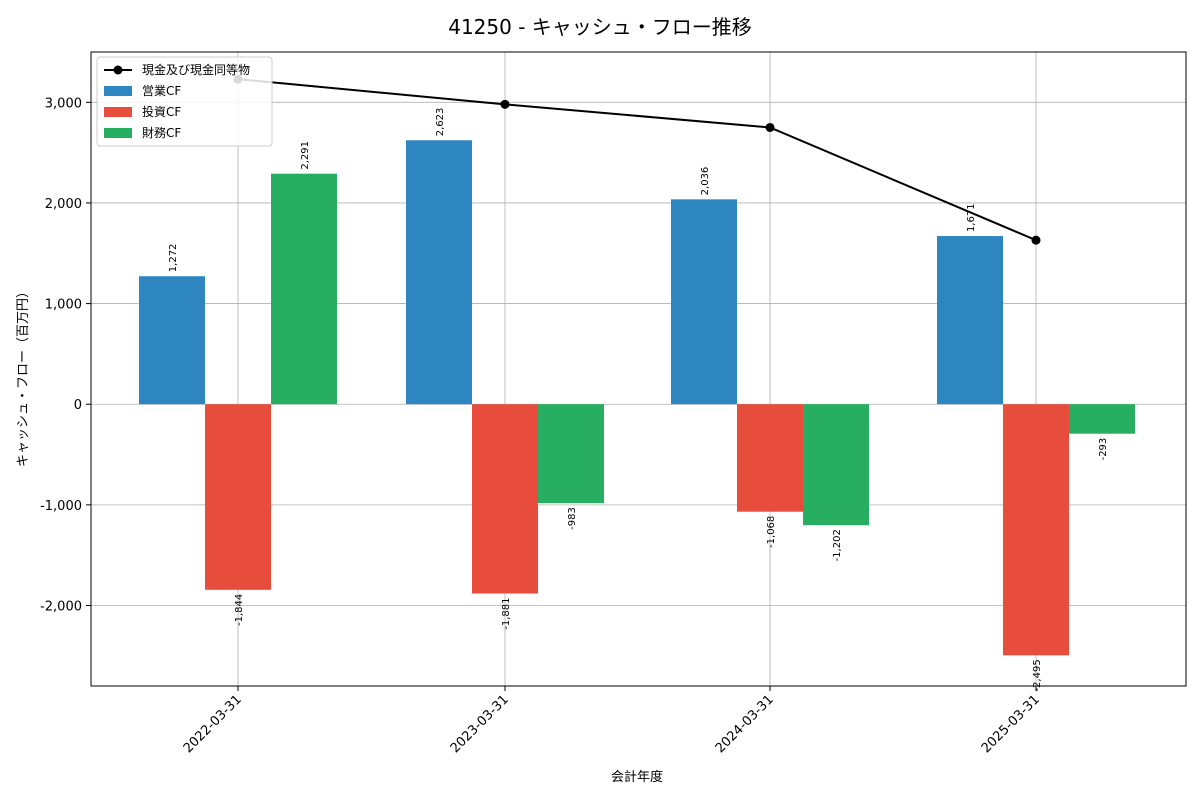 The height and width of the screenshot is (800, 1200). What do you see at coordinates (305, 155) in the screenshot?
I see `data-label-2-0: 2,291` at bounding box center [305, 155].